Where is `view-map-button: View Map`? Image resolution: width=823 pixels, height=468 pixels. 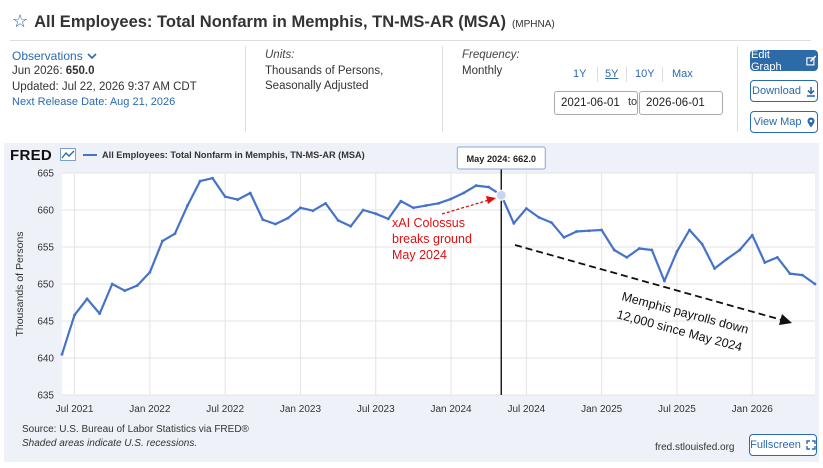
view-map-button: View Map is located at coordinates (784, 122).